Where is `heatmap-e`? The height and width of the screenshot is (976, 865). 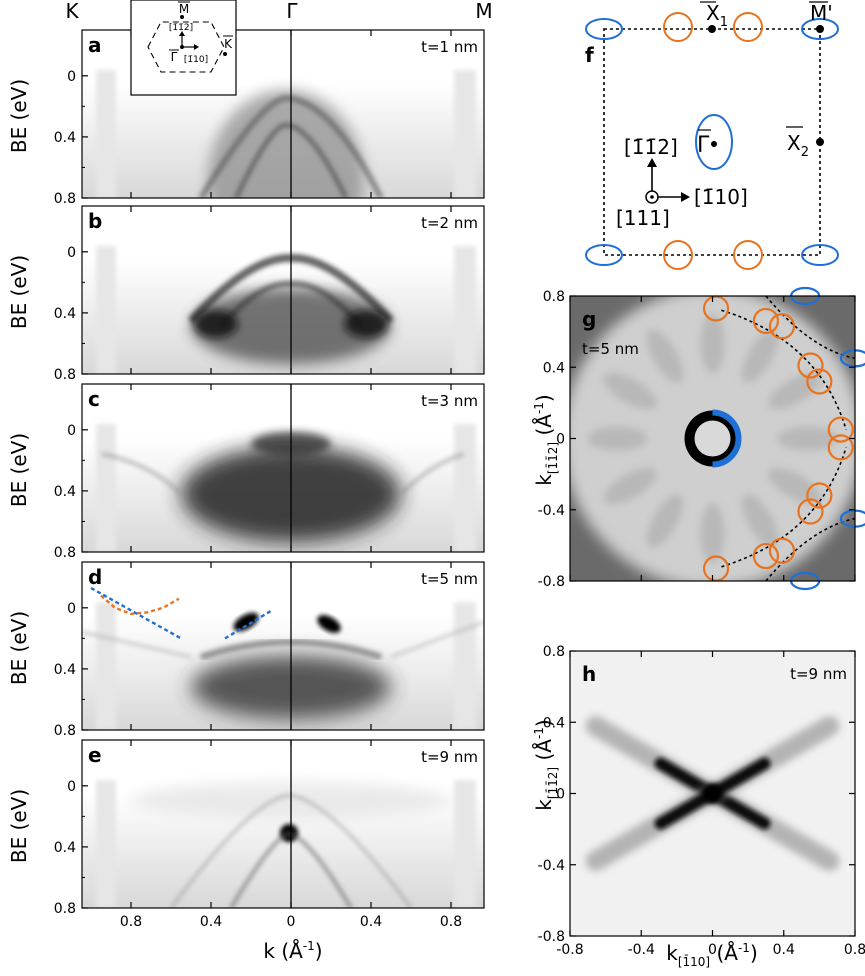 heatmap-e is located at coordinates (283, 824).